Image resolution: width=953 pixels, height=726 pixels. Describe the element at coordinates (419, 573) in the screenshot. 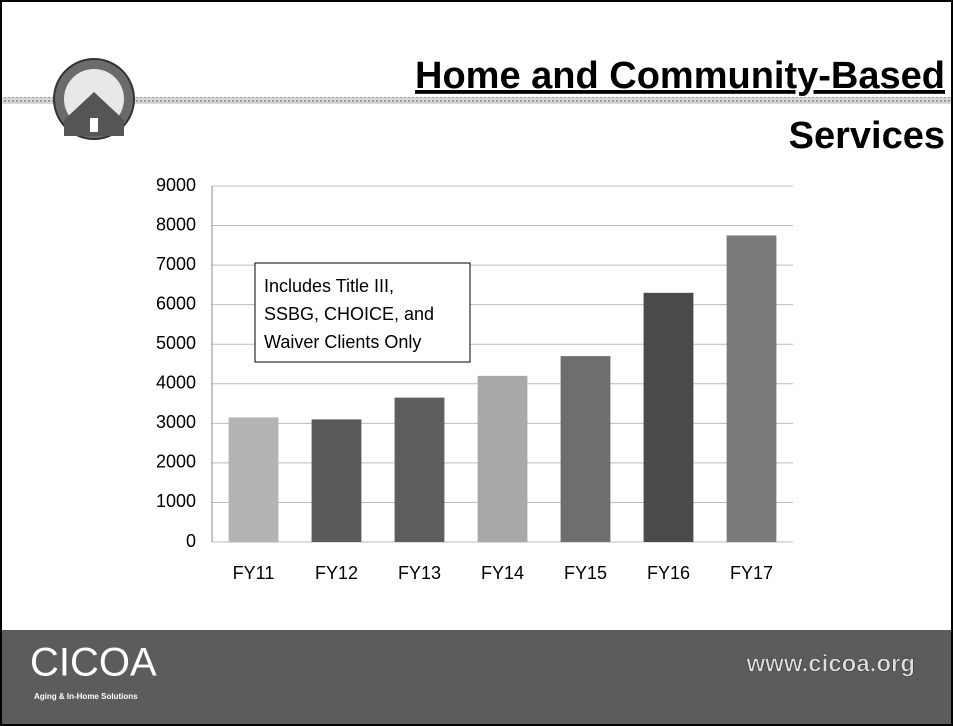

I see `x-tick-label: FY13` at that location.